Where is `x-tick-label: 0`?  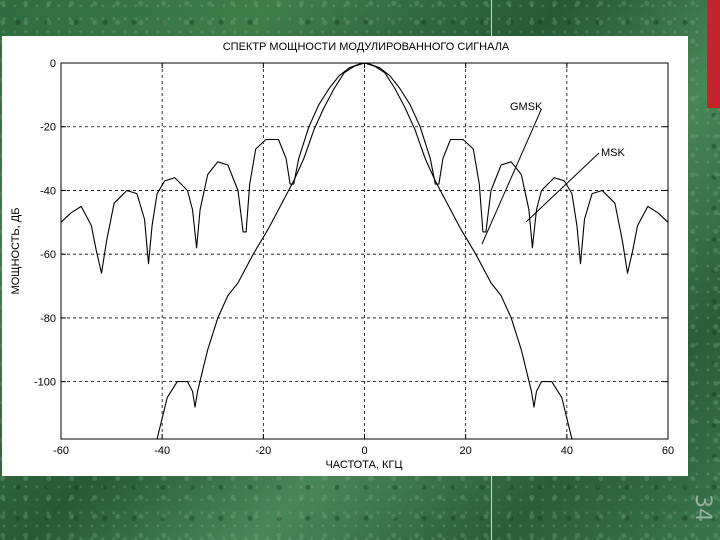
x-tick-label: 0 is located at coordinates (364, 451).